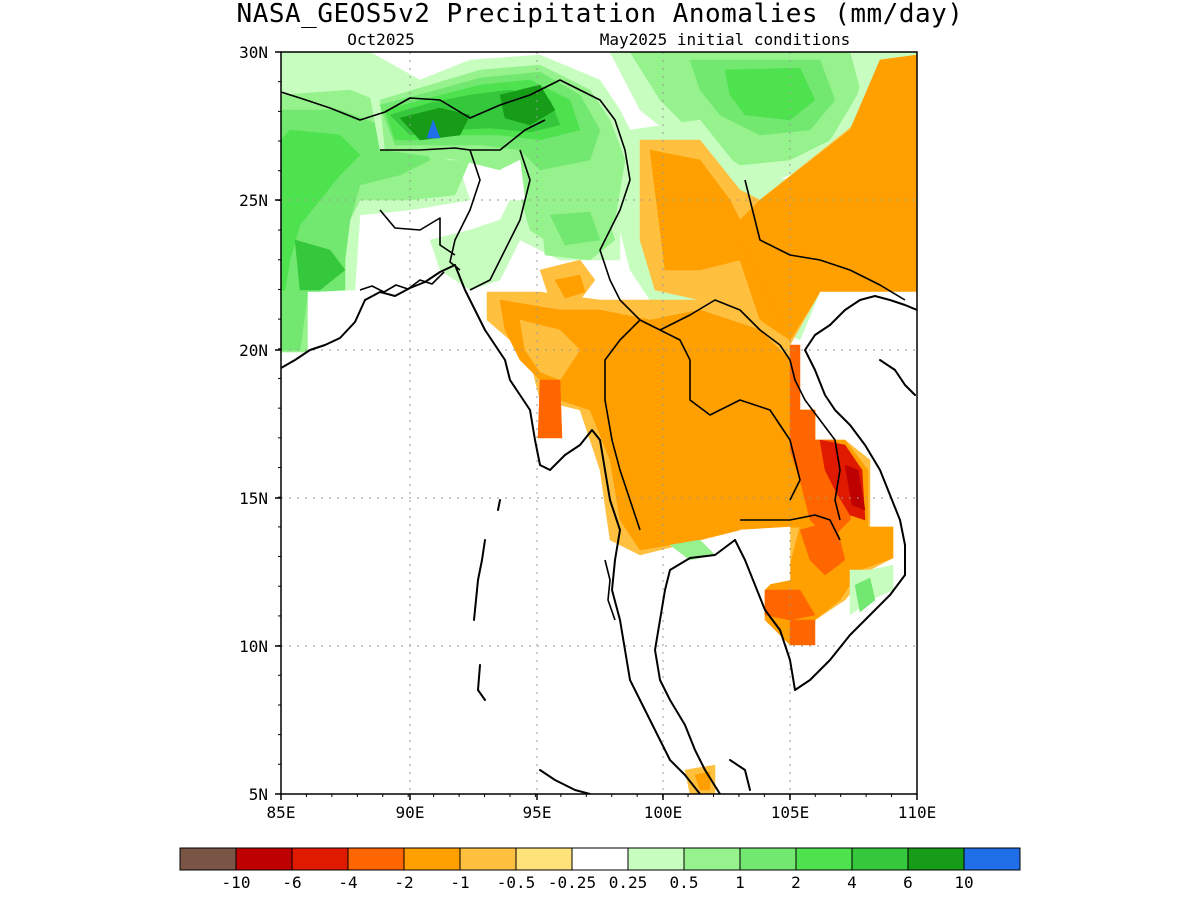 The image size is (1200, 900). I want to click on shade-indochina-mid, so click(696, 472).